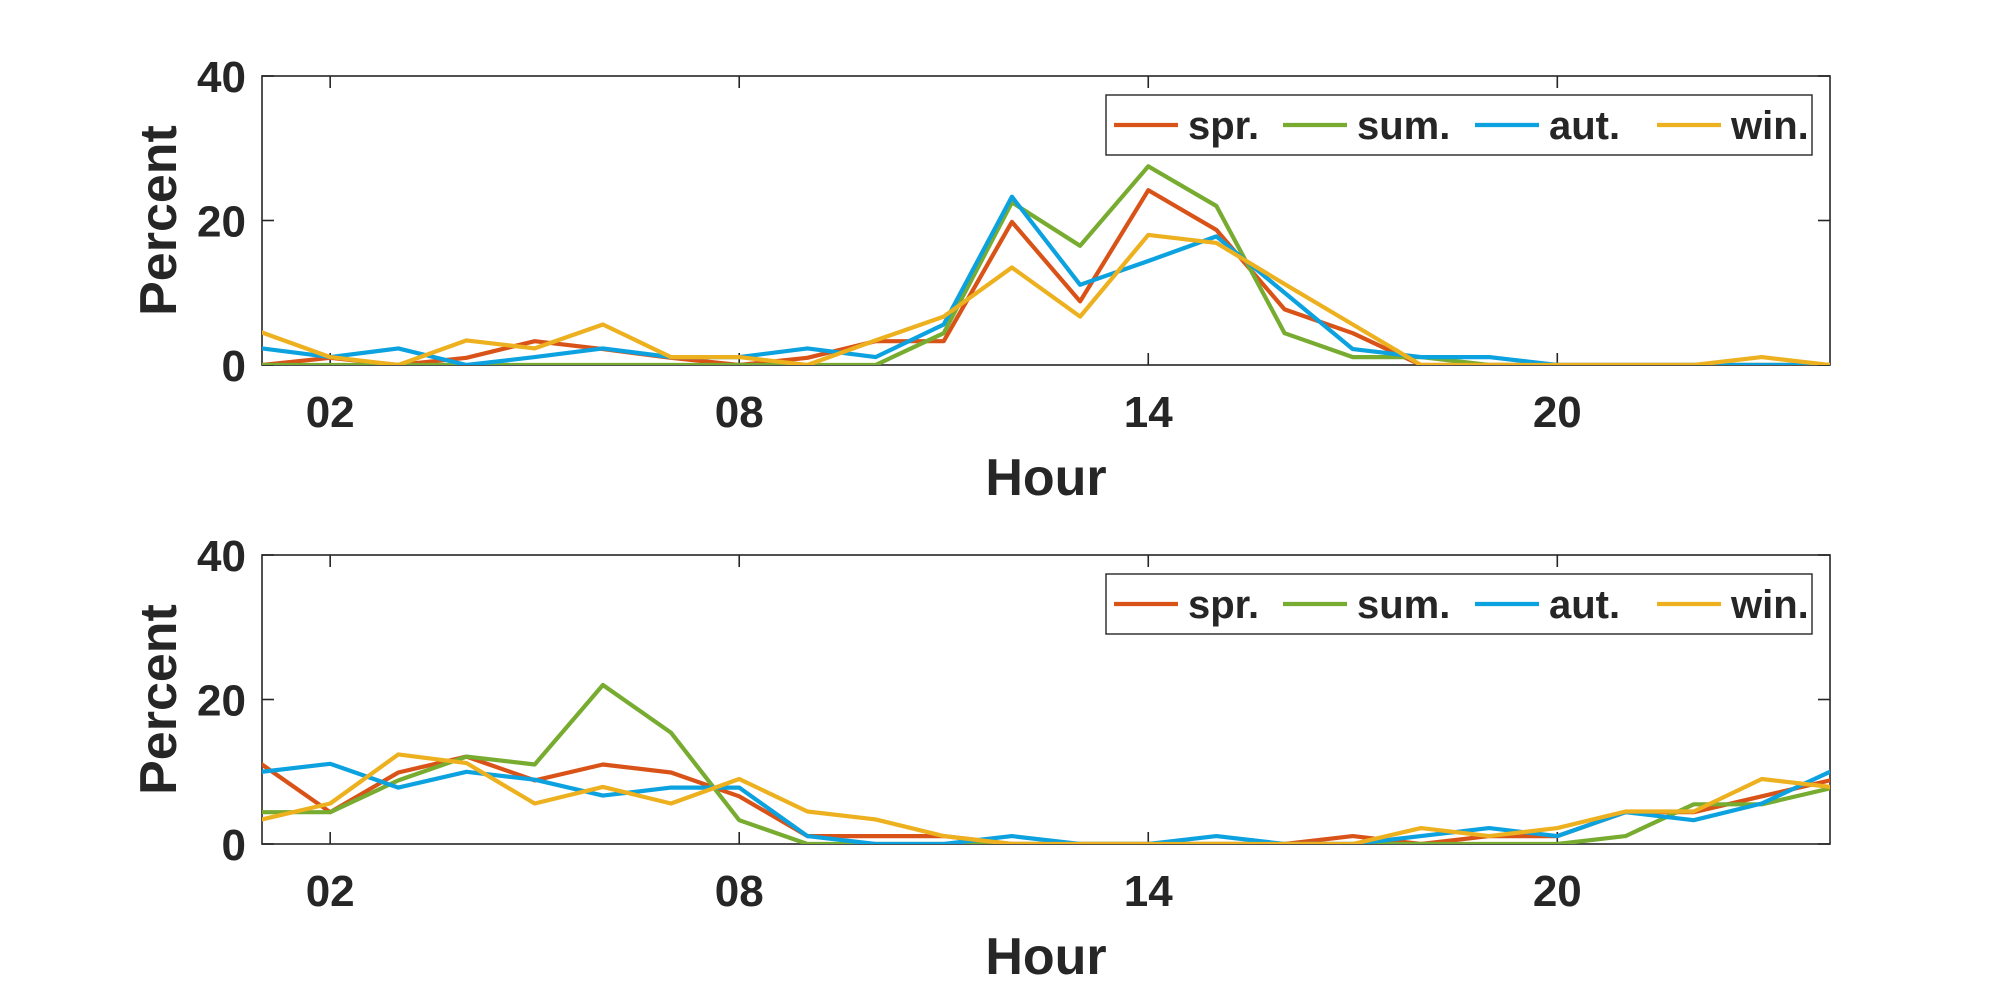 The image size is (2000, 999). I want to click on series-line-sum, so click(1046, 763).